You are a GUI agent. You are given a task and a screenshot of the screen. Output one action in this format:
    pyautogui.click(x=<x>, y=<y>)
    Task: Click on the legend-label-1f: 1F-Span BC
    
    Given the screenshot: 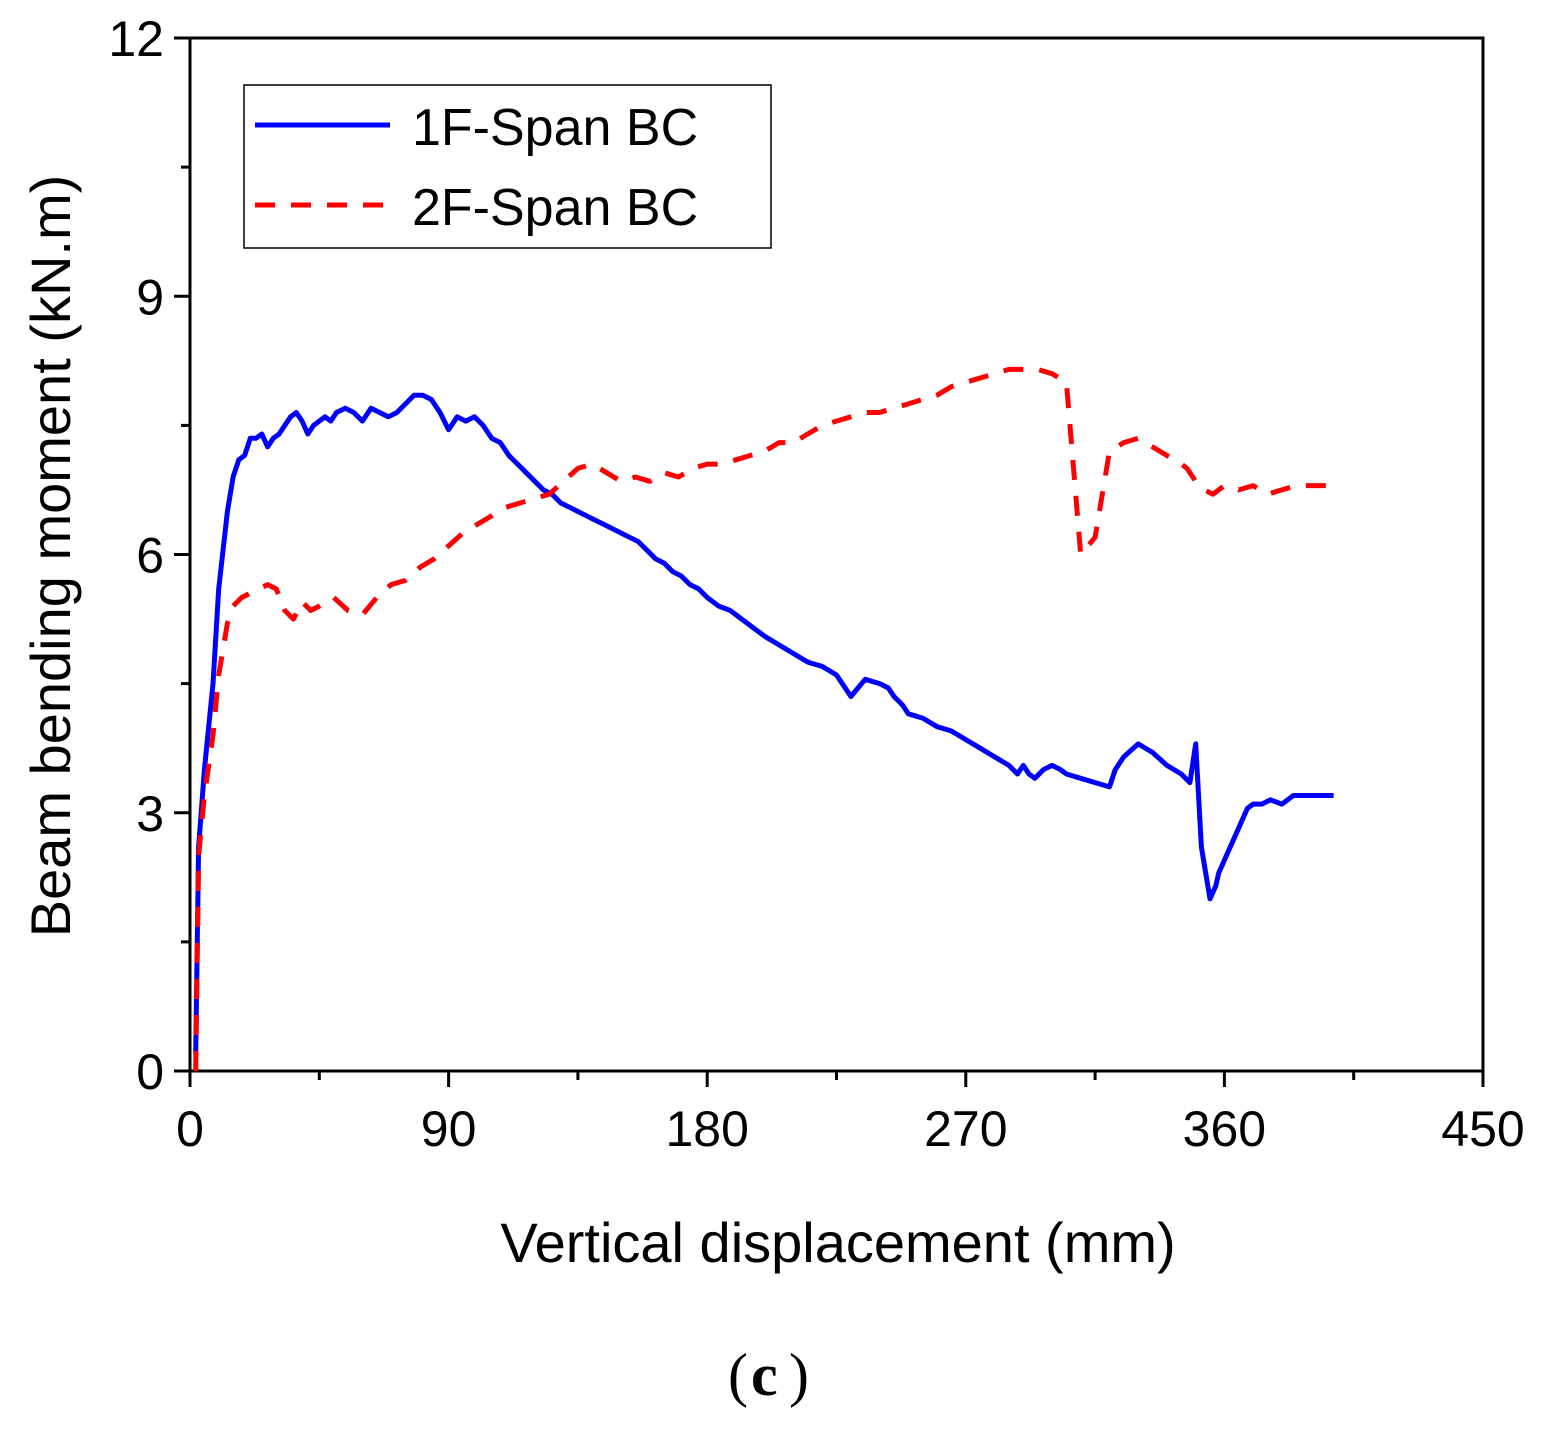 What is the action you would take?
    pyautogui.click(x=555, y=128)
    